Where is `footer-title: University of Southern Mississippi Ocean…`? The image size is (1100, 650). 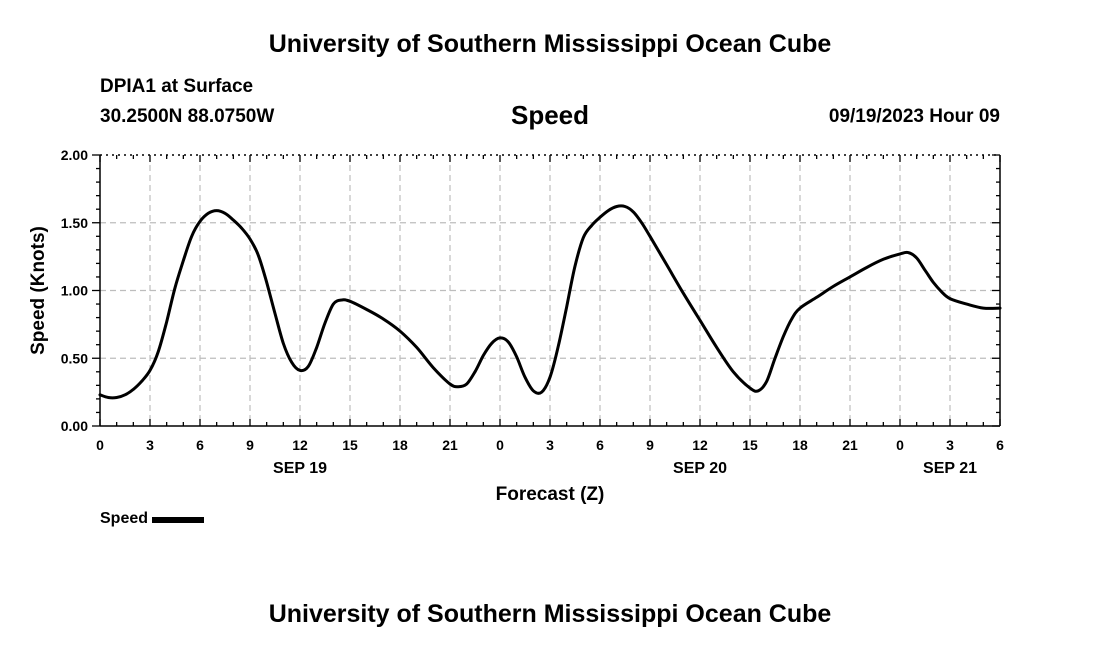
footer-title: University of Southern Mississippi Ocean… is located at coordinates (550, 614).